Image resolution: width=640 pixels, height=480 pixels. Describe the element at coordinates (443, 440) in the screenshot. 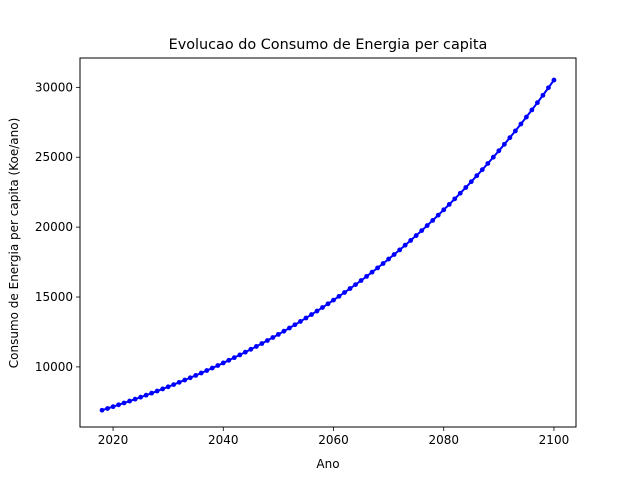

I see `x-tick-label: 2080` at that location.